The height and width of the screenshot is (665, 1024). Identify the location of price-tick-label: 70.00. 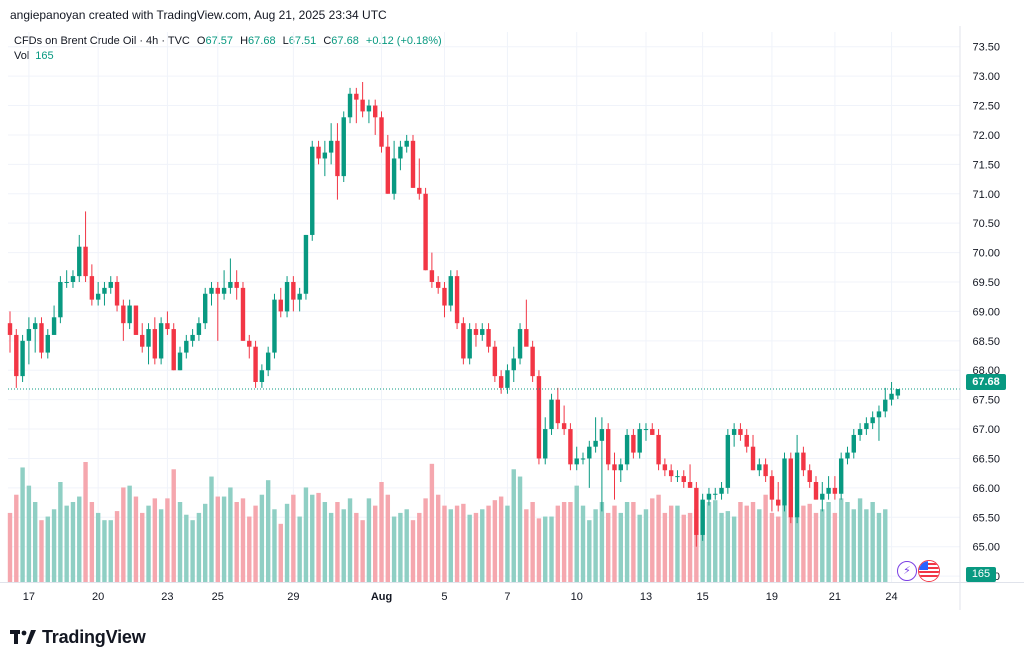
(986, 254).